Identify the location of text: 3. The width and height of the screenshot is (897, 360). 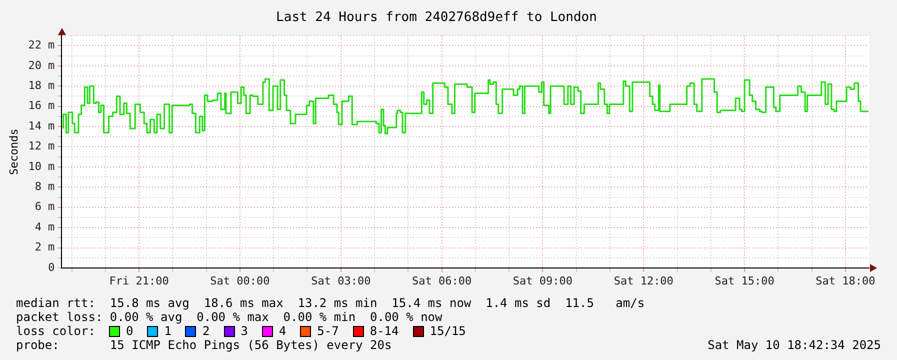
(244, 331).